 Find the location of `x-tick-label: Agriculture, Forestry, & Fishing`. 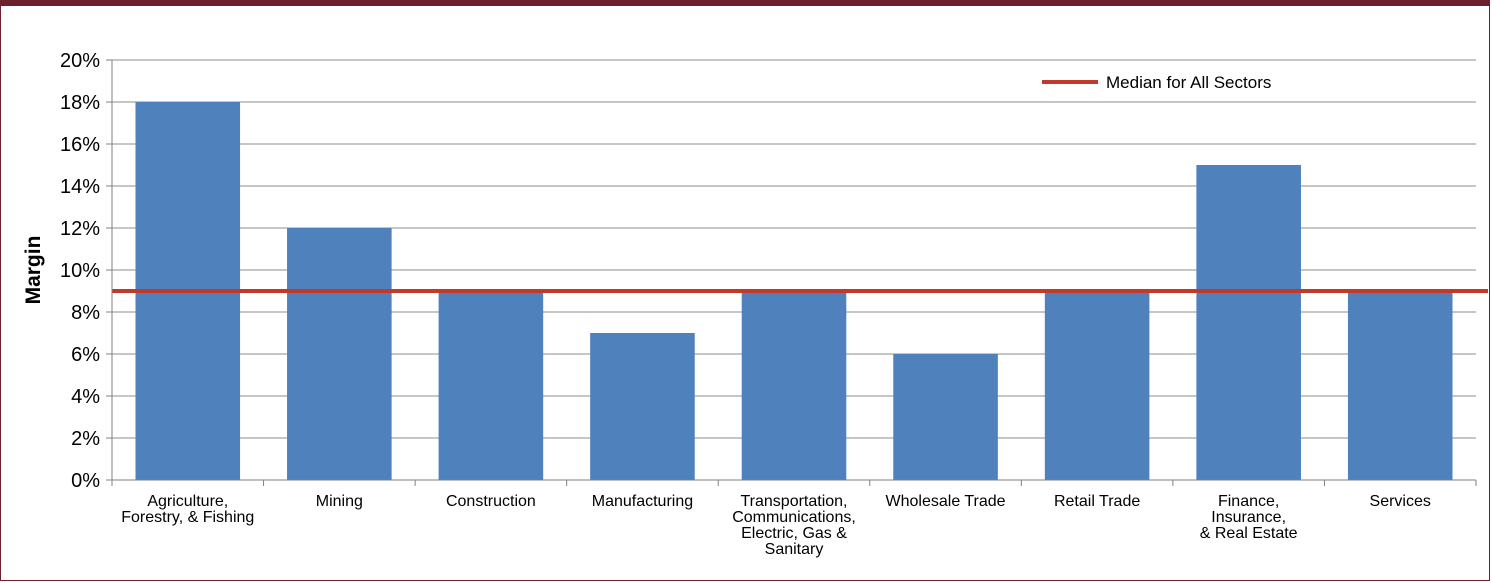

x-tick-label: Agriculture, Forestry, & Fishing is located at coordinates (187, 509).